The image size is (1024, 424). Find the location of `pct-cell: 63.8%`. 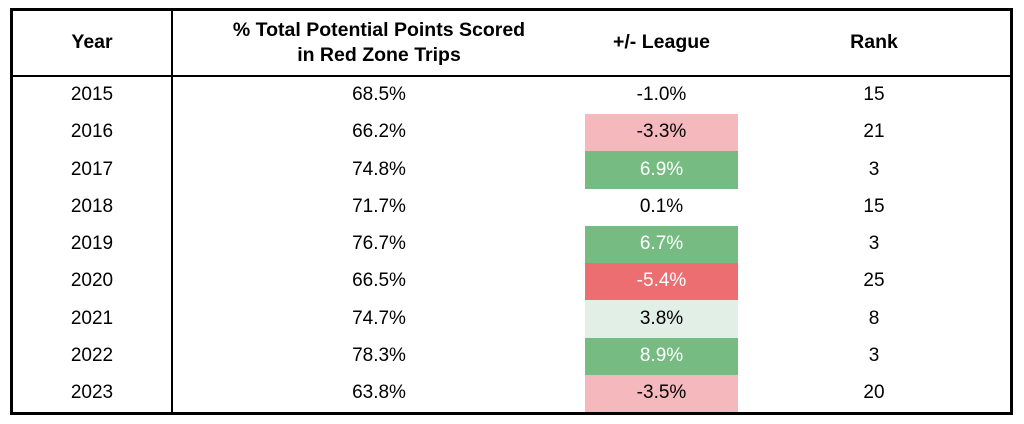

pct-cell: 63.8% is located at coordinates (379, 393).